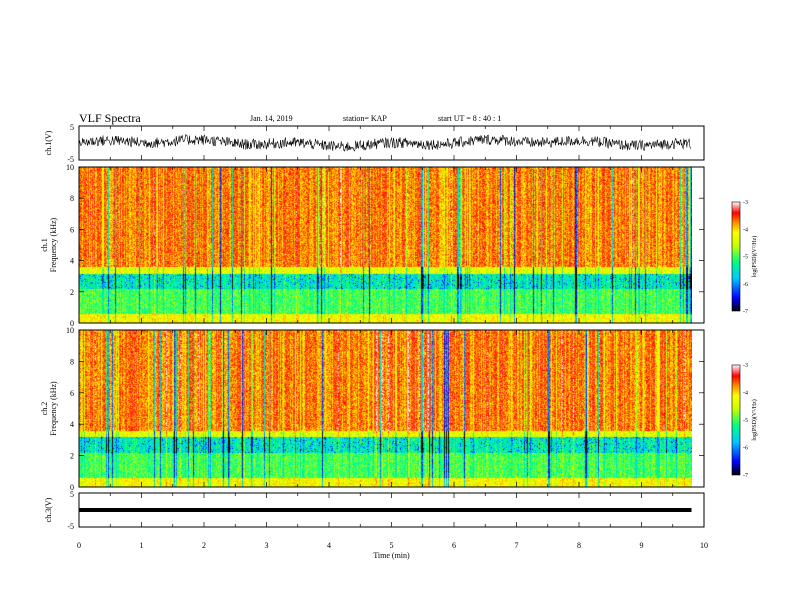 The height and width of the screenshot is (612, 792). I want to click on x-tick-label: 8, so click(579, 545).